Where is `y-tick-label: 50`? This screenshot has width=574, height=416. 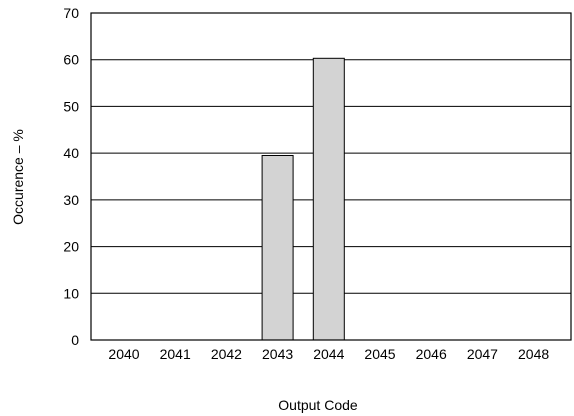 y-tick-label: 50 is located at coordinates (71, 106).